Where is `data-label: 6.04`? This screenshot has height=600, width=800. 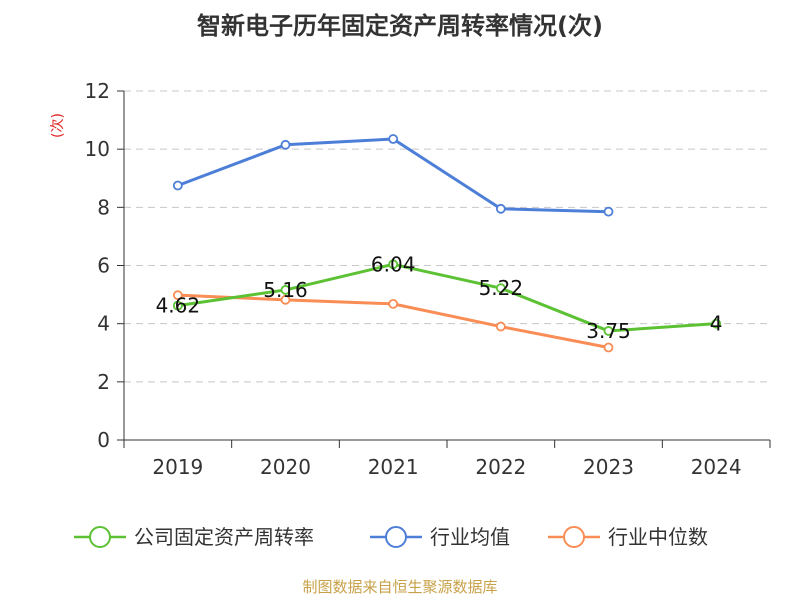
data-label: 6.04 is located at coordinates (393, 264).